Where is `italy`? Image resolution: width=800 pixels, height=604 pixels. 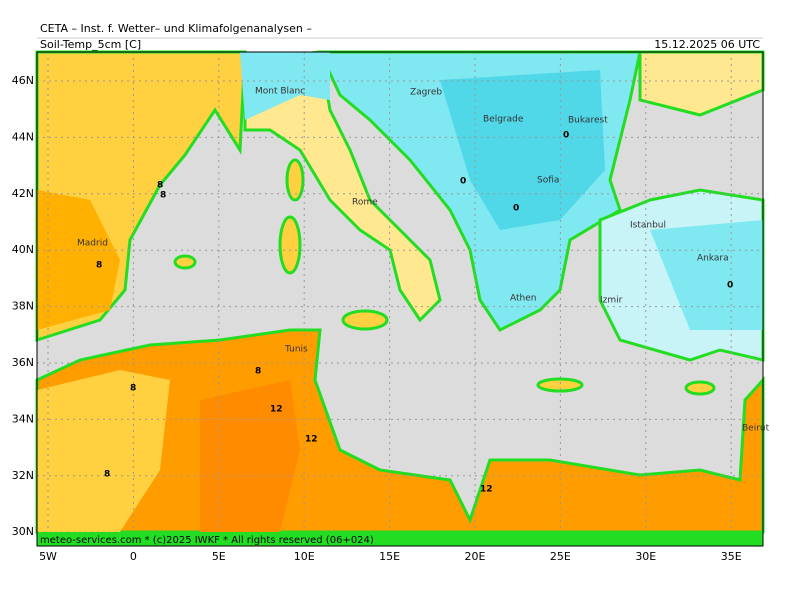 italy is located at coordinates (342, 186).